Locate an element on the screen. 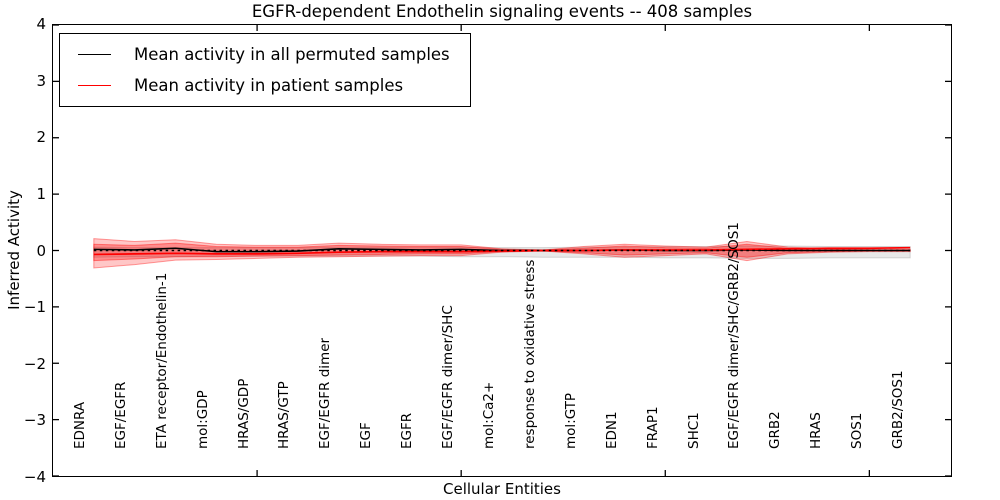 Image resolution: width=1000 pixels, height=500 pixels. y-tick-label: 1 is located at coordinates (41, 193).